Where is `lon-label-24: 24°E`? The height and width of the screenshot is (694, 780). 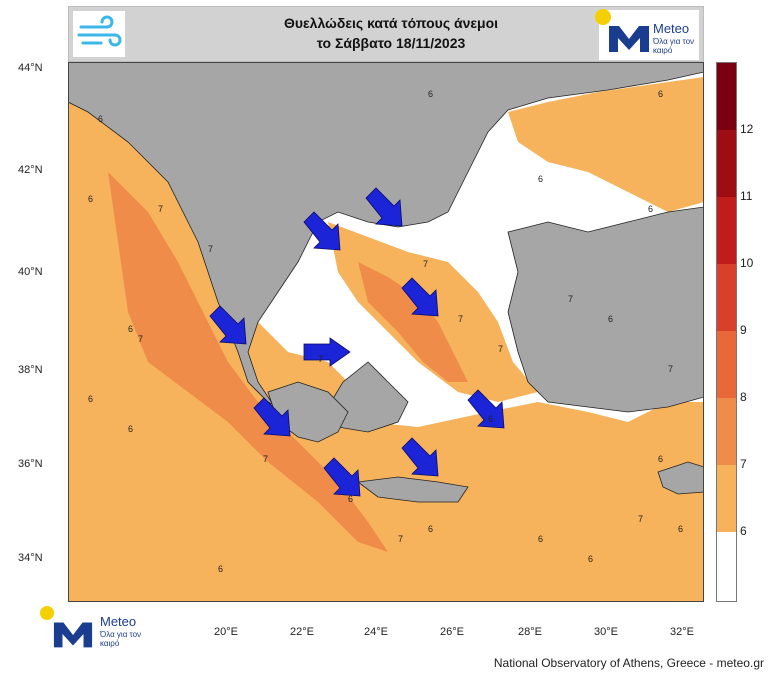 lon-label-24: 24°E is located at coordinates (376, 632).